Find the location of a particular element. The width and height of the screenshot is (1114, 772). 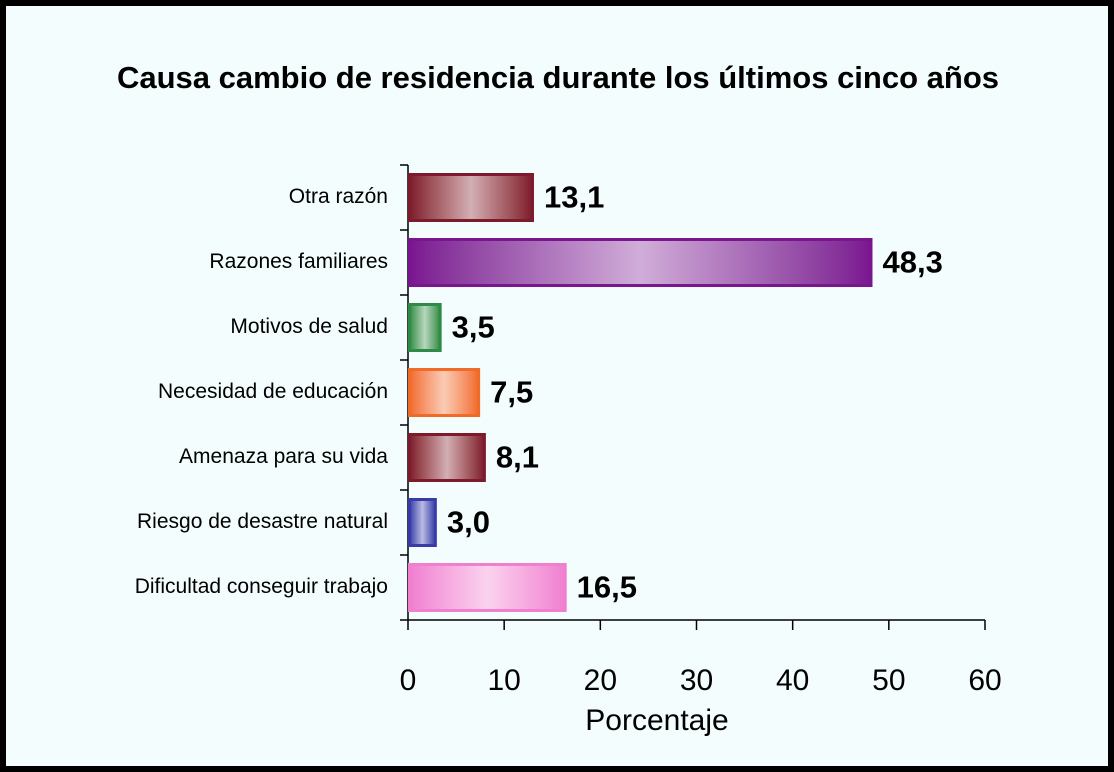

data-label: 16,5 is located at coordinates (607, 587).